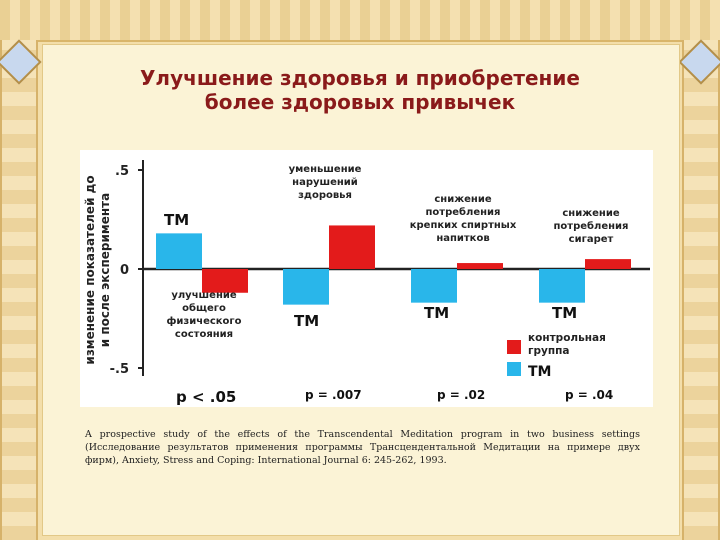 The height and width of the screenshot is (540, 720). Describe the element at coordinates (333, 395) in the screenshot. I see `p-value: p = .007` at that location.